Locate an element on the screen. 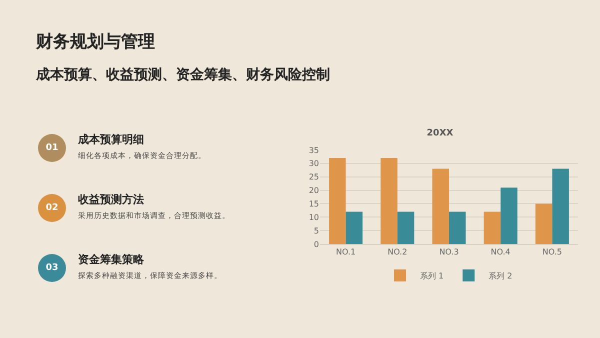 The width and height of the screenshot is (600, 338). x-tick-label: NO.1 is located at coordinates (346, 252).